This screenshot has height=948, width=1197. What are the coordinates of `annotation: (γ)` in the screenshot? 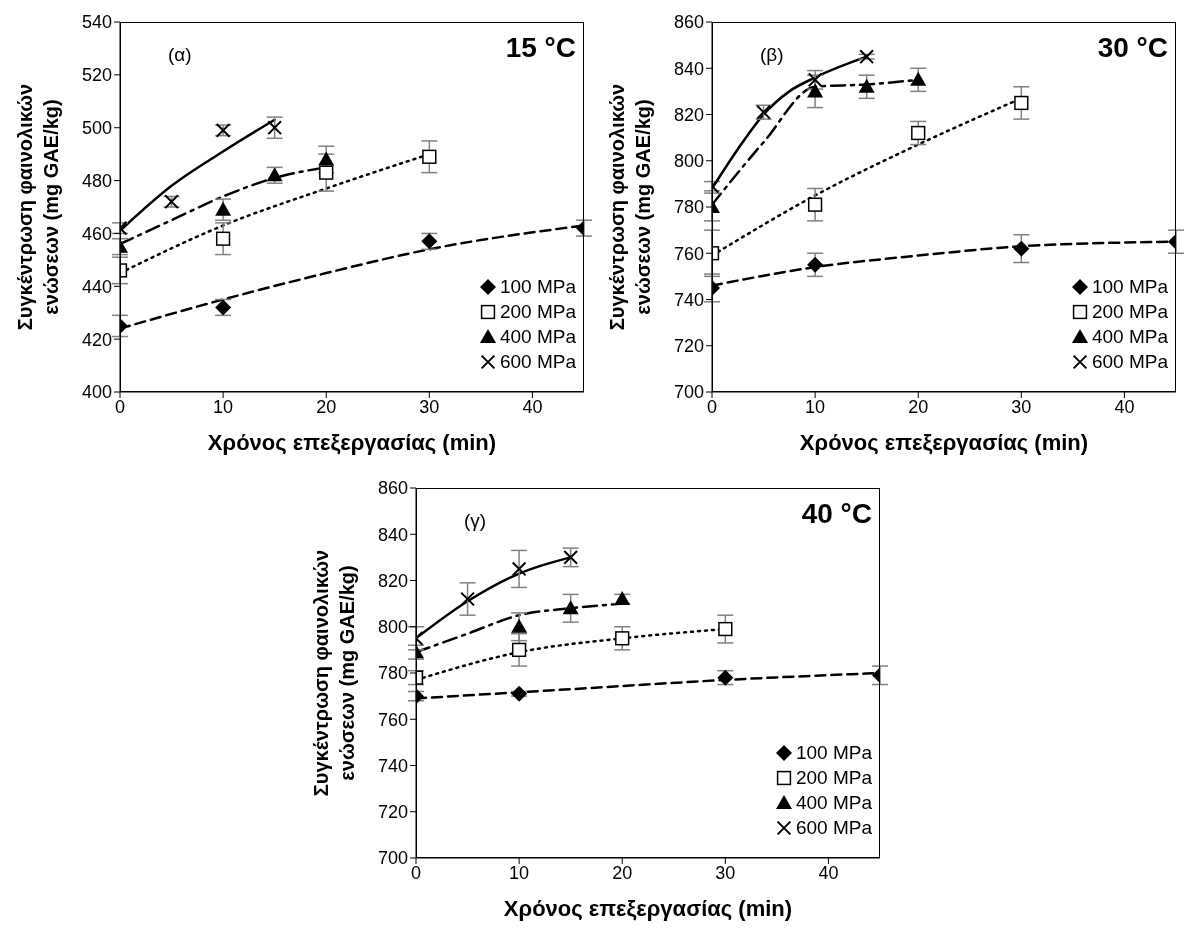 It's located at (475, 521).